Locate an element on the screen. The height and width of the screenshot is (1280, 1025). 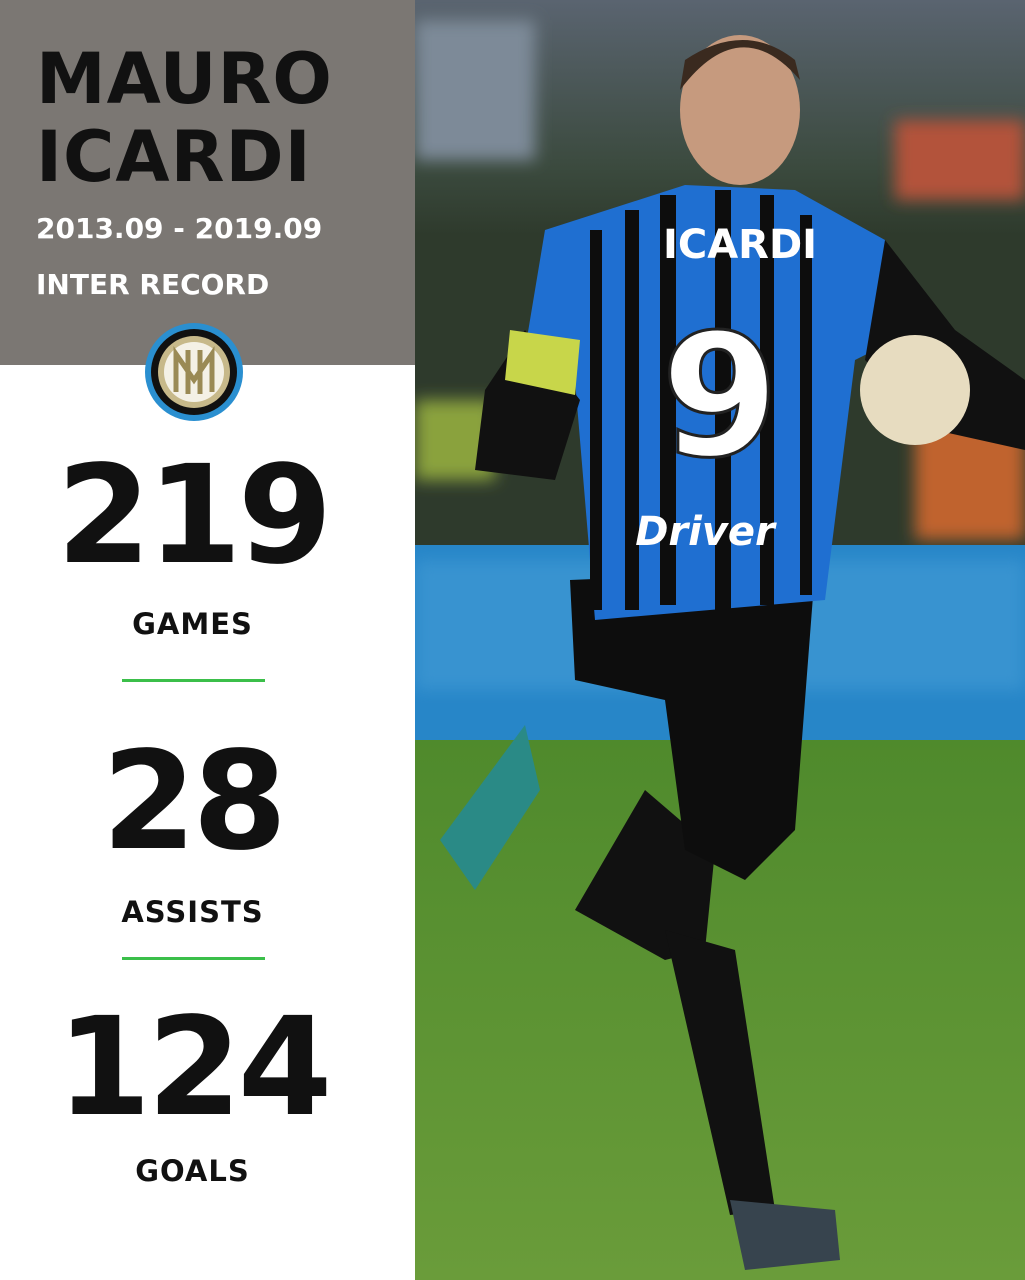
period: 2013.09 - 2019.09 is located at coordinates (179, 228).